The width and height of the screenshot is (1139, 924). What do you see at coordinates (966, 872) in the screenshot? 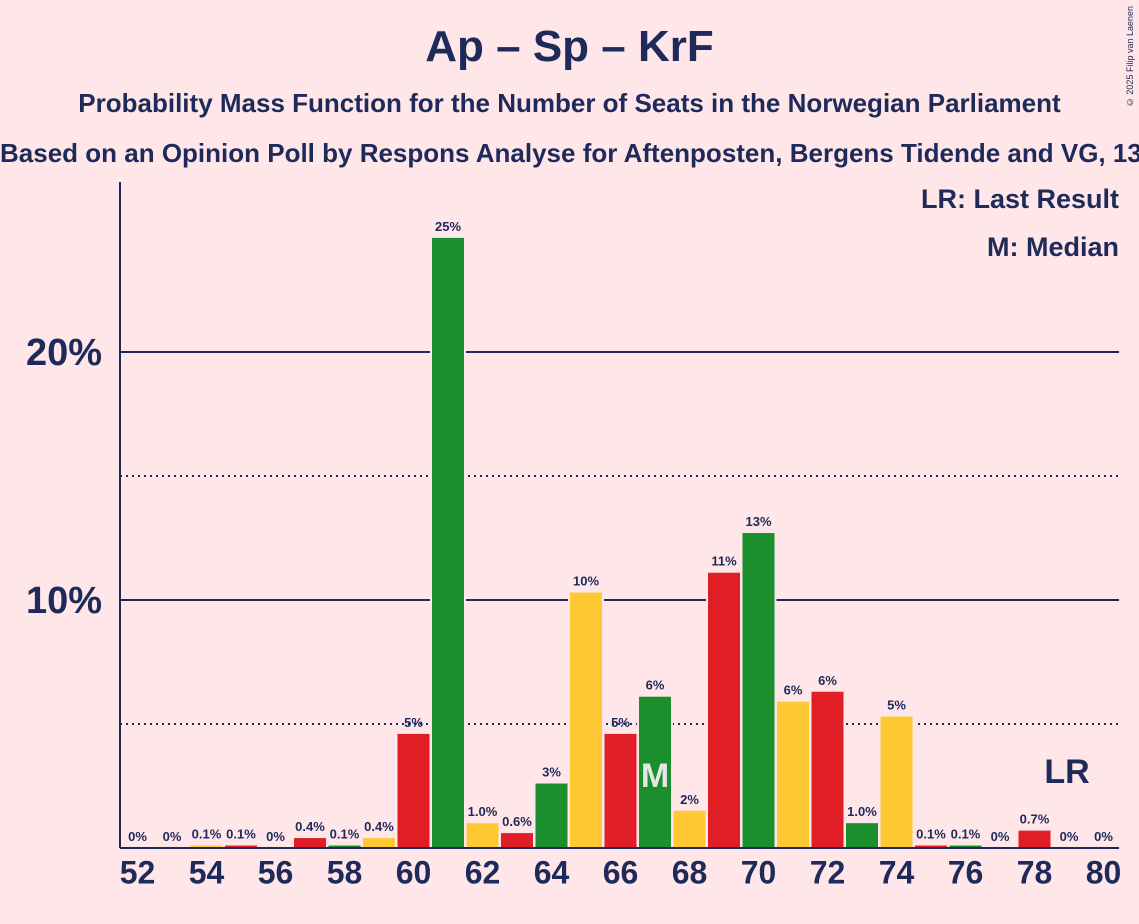
I see `x-tick-label-76: 76` at bounding box center [966, 872].